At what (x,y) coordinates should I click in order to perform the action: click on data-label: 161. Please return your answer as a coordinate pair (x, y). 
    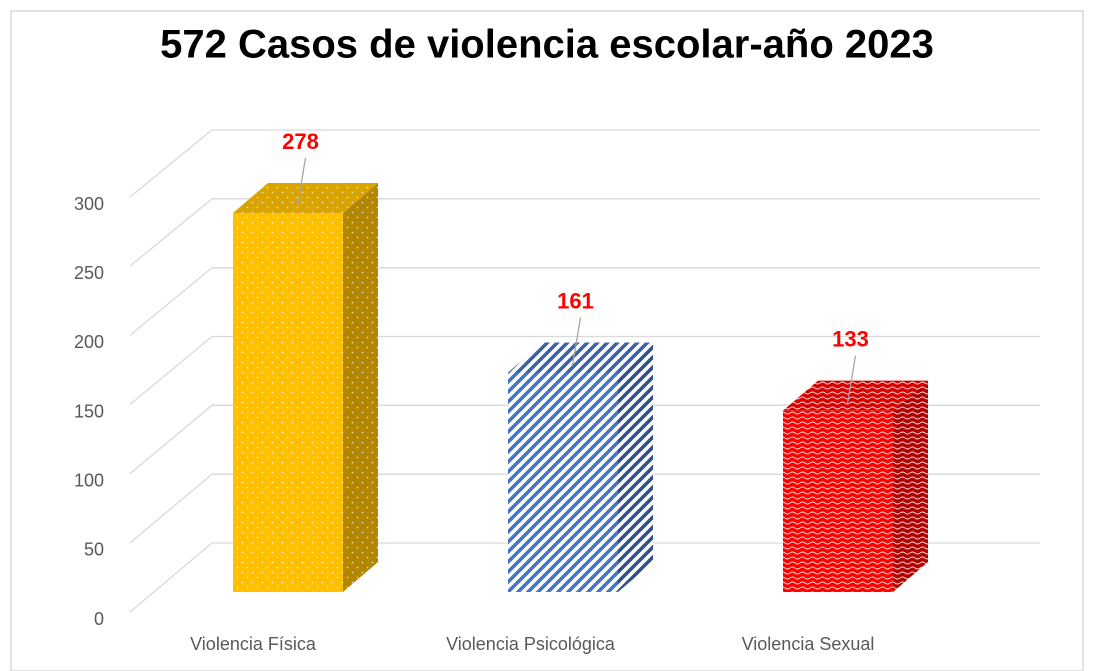
    Looking at the image, I should click on (575, 300).